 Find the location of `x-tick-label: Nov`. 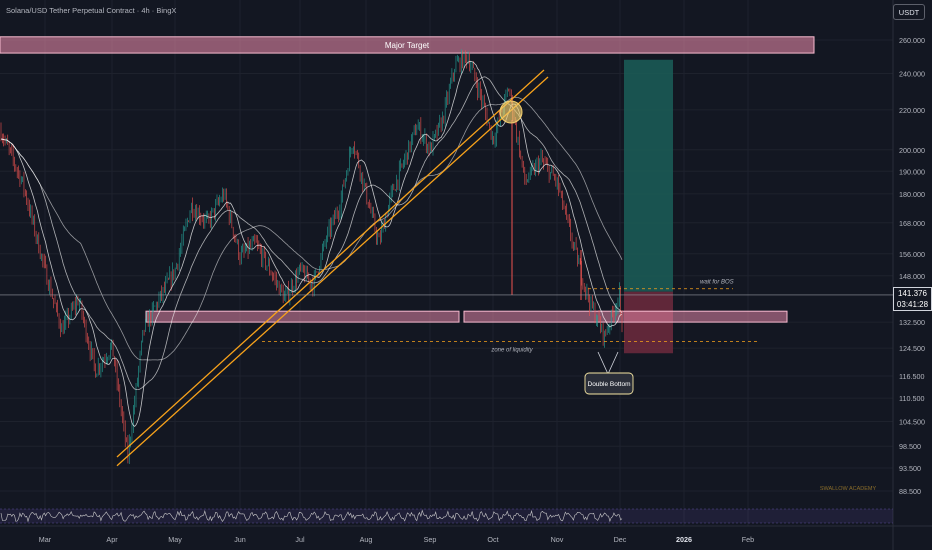

x-tick-label: Nov is located at coordinates (557, 539).